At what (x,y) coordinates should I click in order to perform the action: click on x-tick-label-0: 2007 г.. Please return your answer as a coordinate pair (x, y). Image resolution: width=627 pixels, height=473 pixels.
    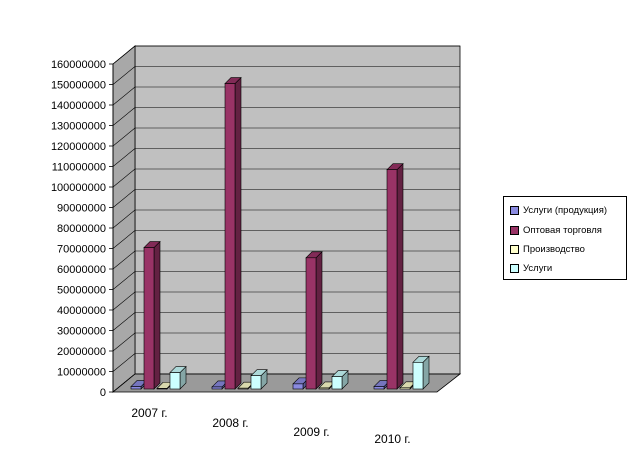
    Looking at the image, I should click on (149, 413).